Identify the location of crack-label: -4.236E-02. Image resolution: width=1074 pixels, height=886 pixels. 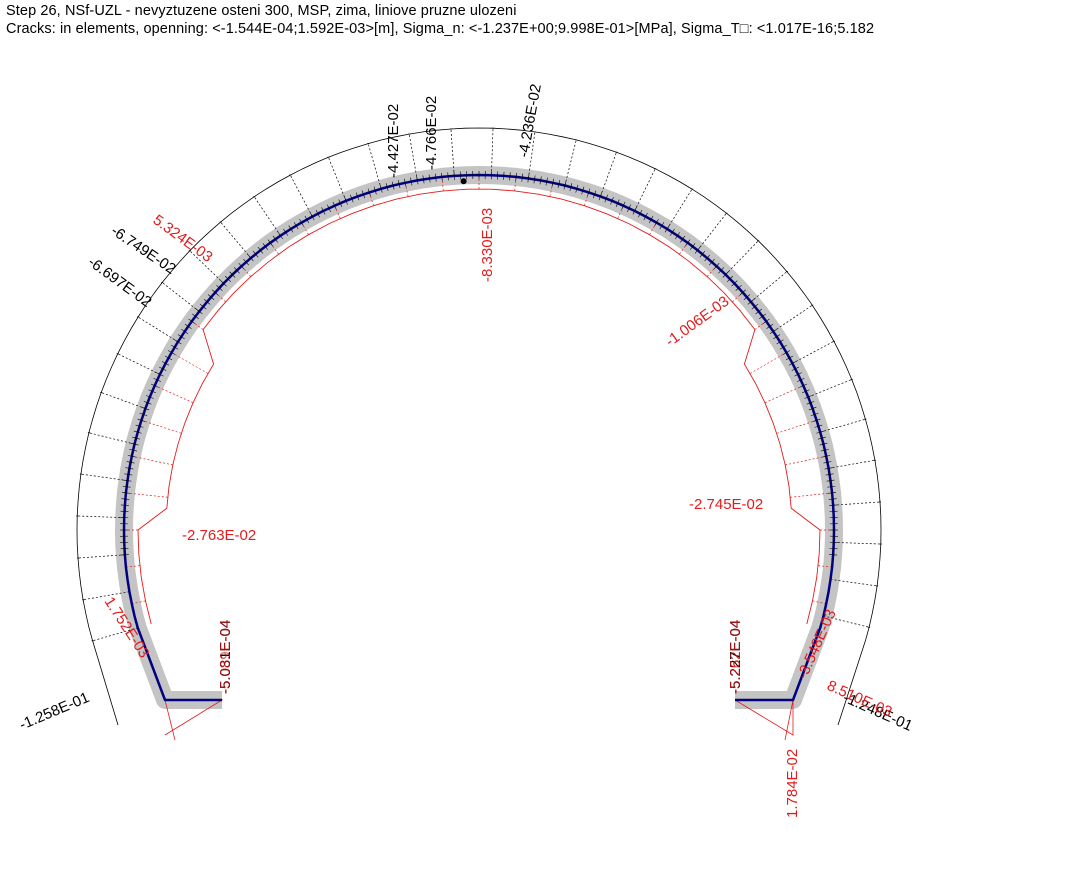
(530, 121).